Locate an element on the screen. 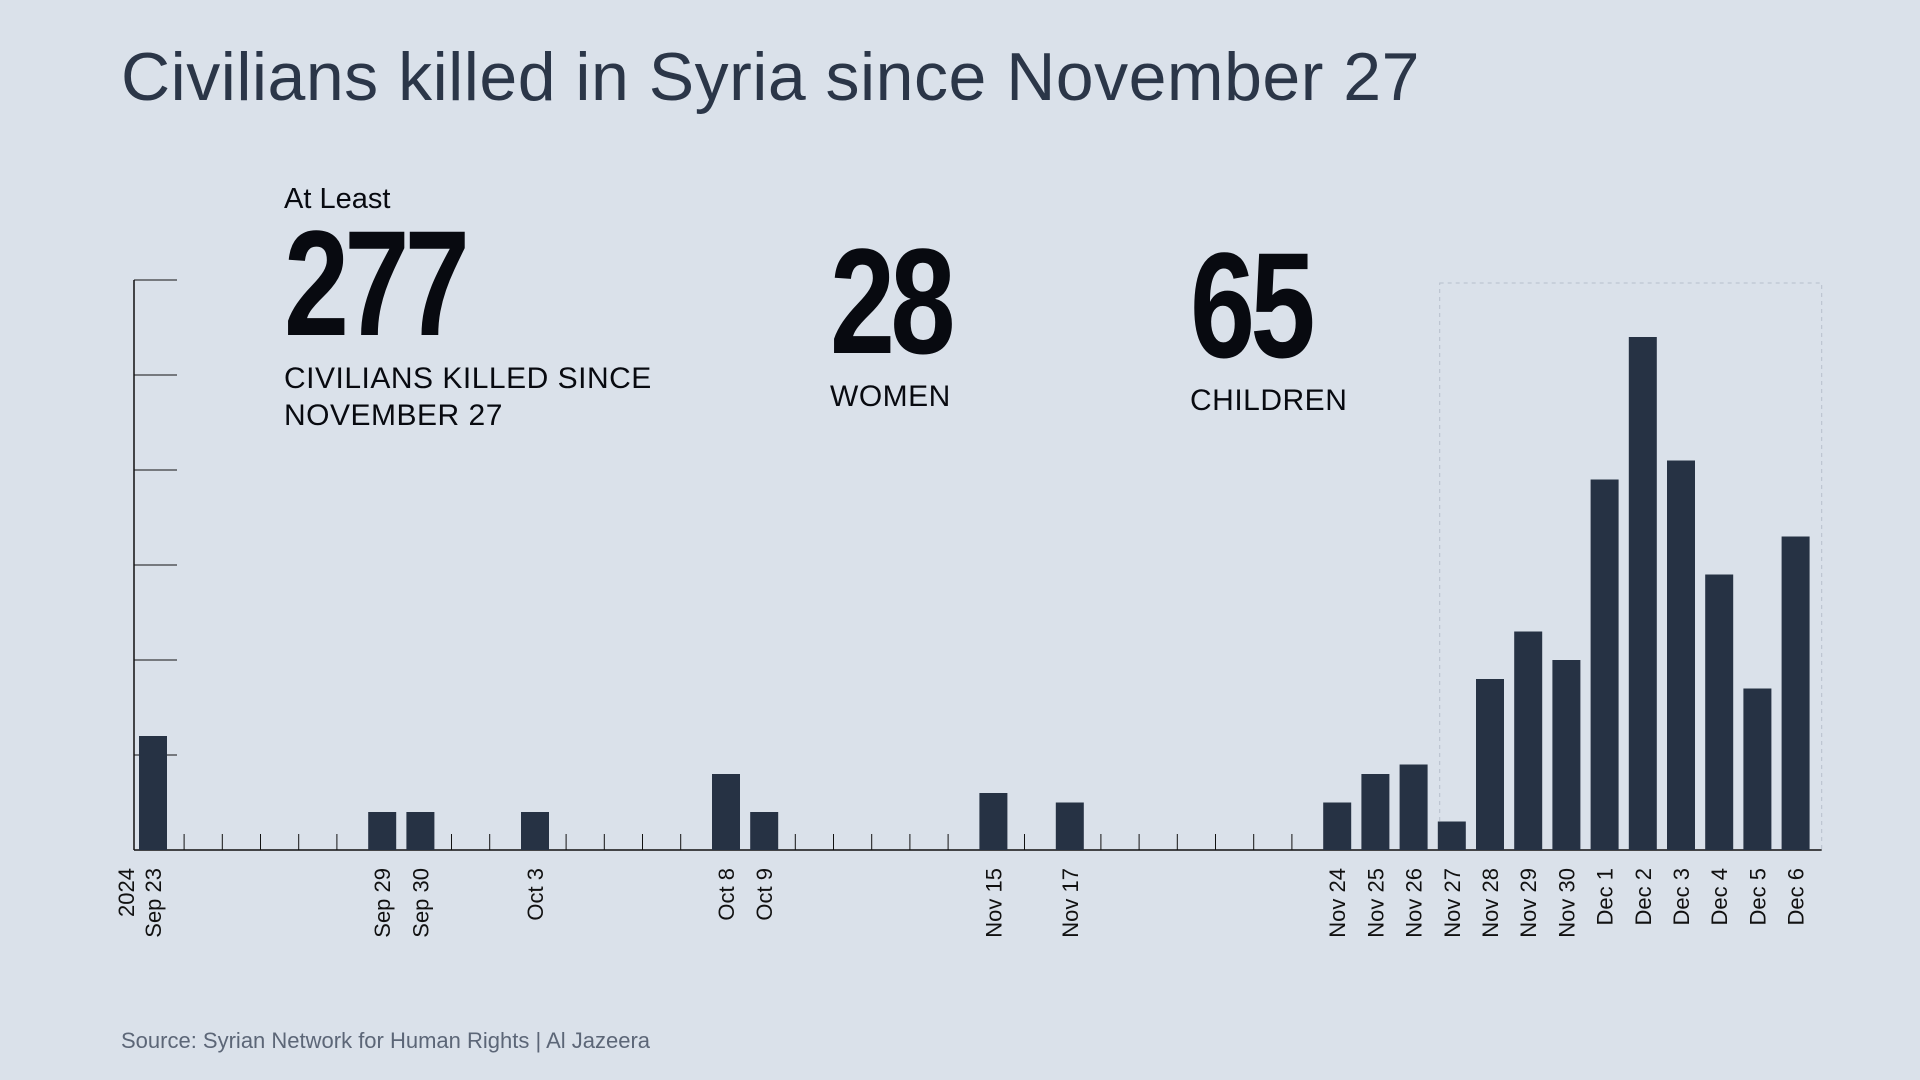 This screenshot has width=1920, height=1080. x-year-label: 2024 is located at coordinates (126, 892).